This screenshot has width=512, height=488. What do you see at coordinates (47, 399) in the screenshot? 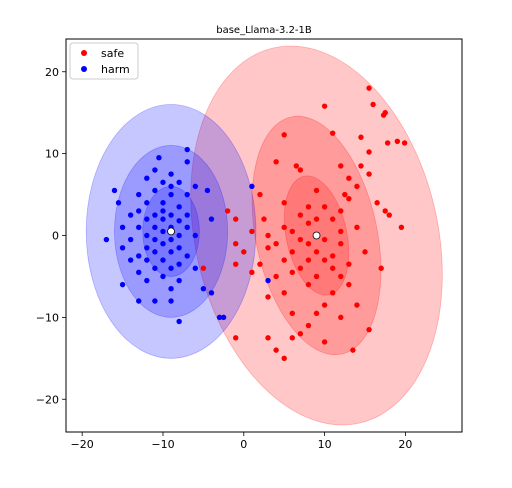
I see `y-tick-label: −20` at bounding box center [47, 399].